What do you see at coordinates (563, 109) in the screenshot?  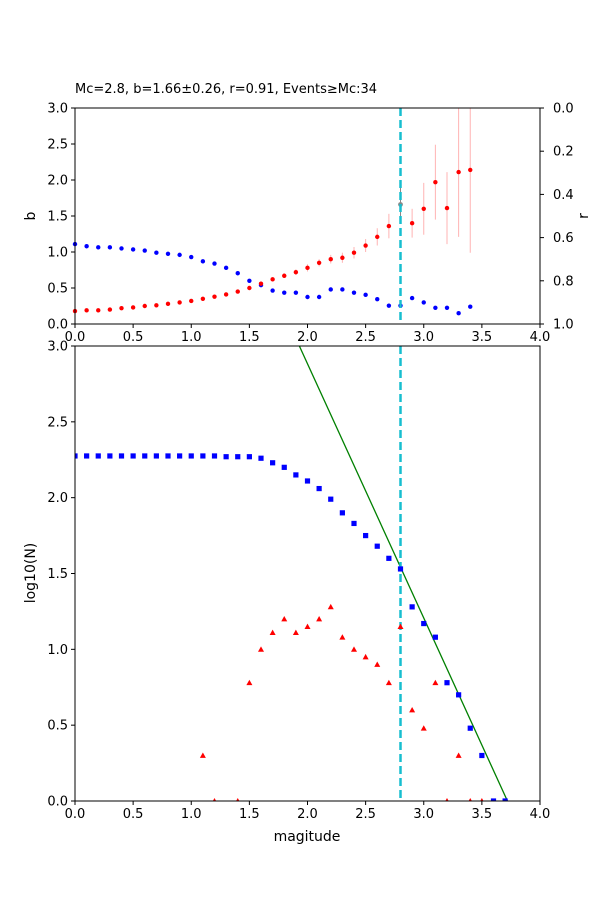 I see `top-right-y-tick-label: 0.0` at bounding box center [563, 109].